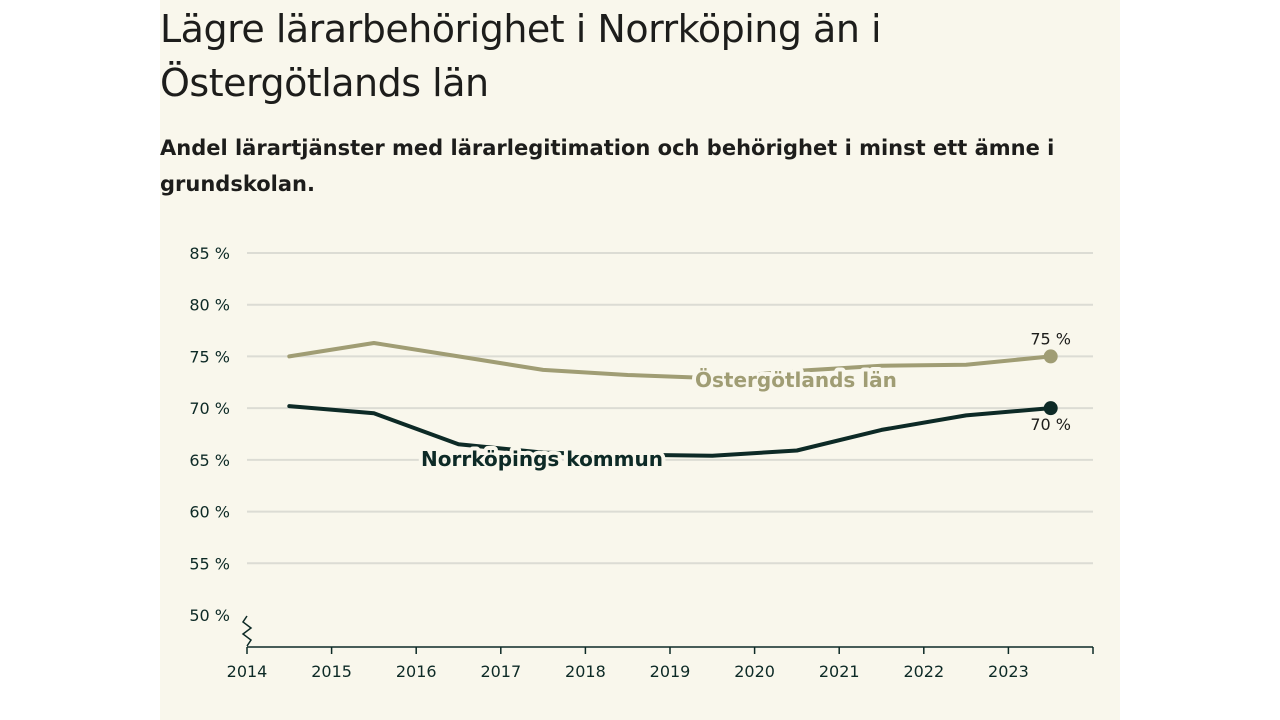 The width and height of the screenshot is (1280, 720). I want to click on y-tick-label: 70 %, so click(209, 408).